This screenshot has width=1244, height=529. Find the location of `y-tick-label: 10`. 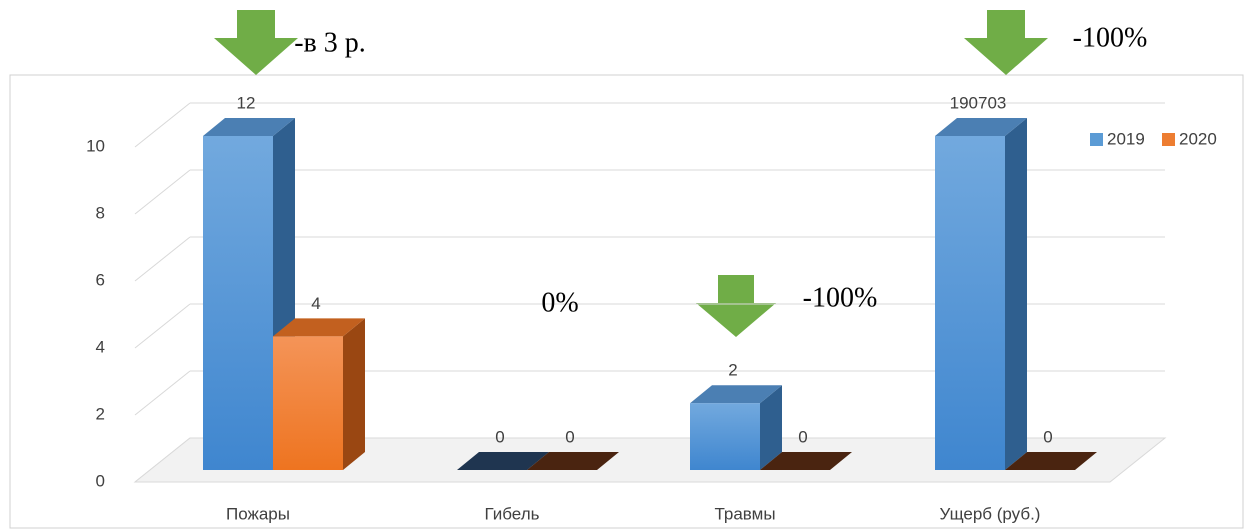

y-tick-label: 10 is located at coordinates (95, 145).